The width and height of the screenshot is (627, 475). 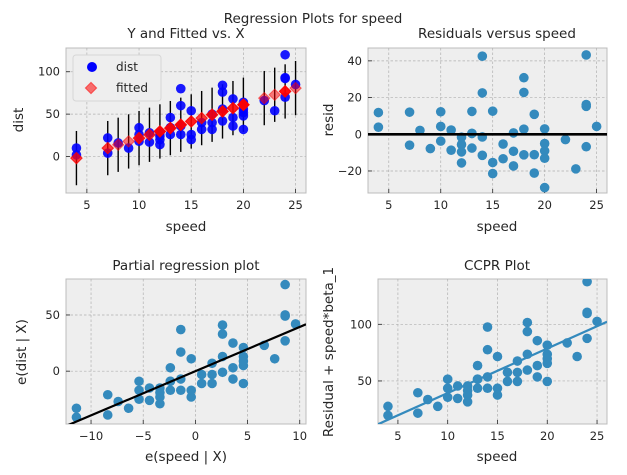 What do you see at coordinates (361, 324) in the screenshot?
I see `y-tick-label: 100` at bounding box center [361, 324].